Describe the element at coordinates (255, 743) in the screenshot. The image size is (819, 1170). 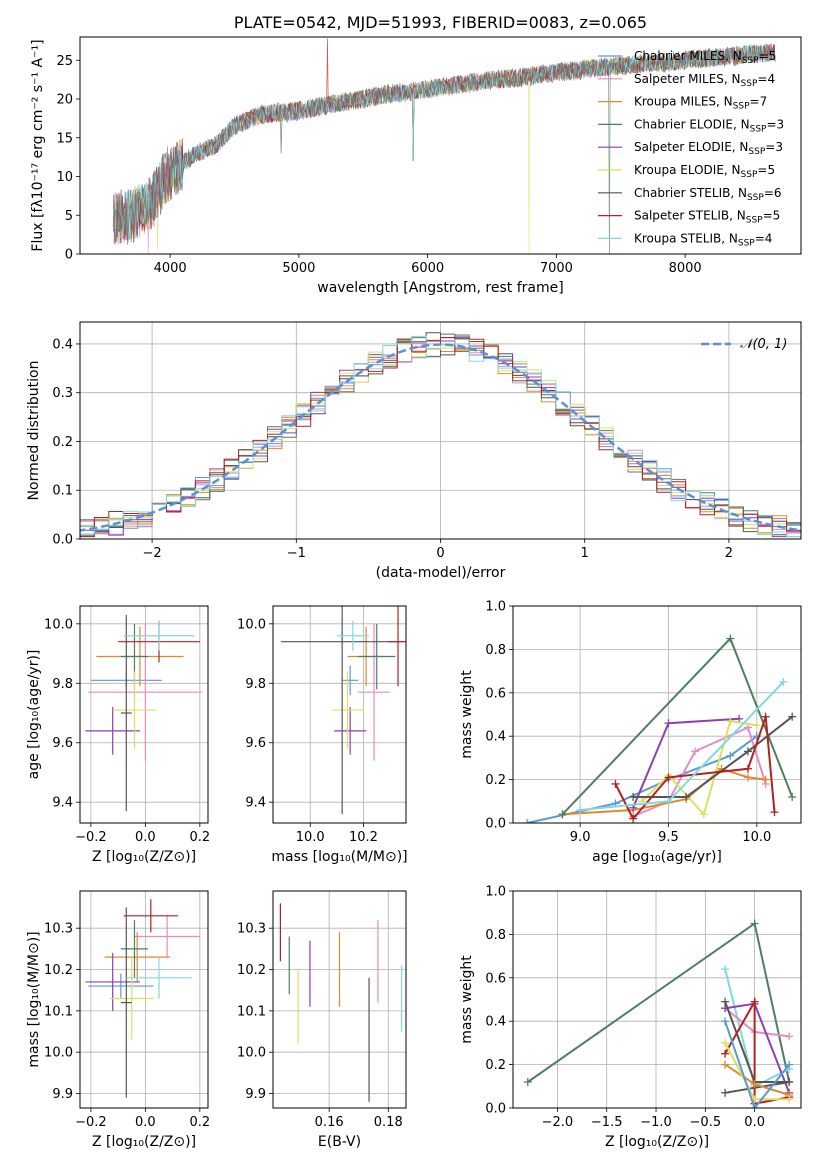
I see `y-tick-label: 9.6` at that location.